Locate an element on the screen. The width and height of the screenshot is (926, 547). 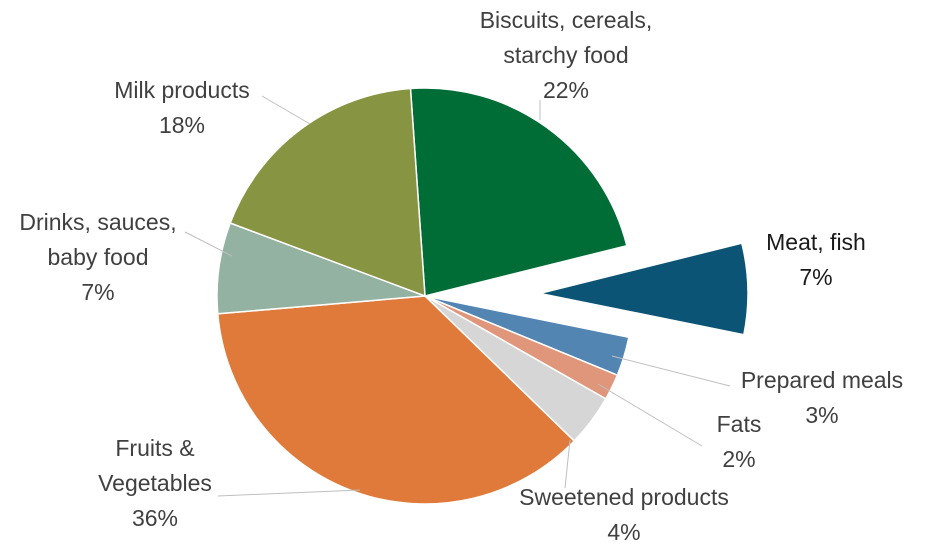
slice-value-label-milk-products: 18% is located at coordinates (182, 125).